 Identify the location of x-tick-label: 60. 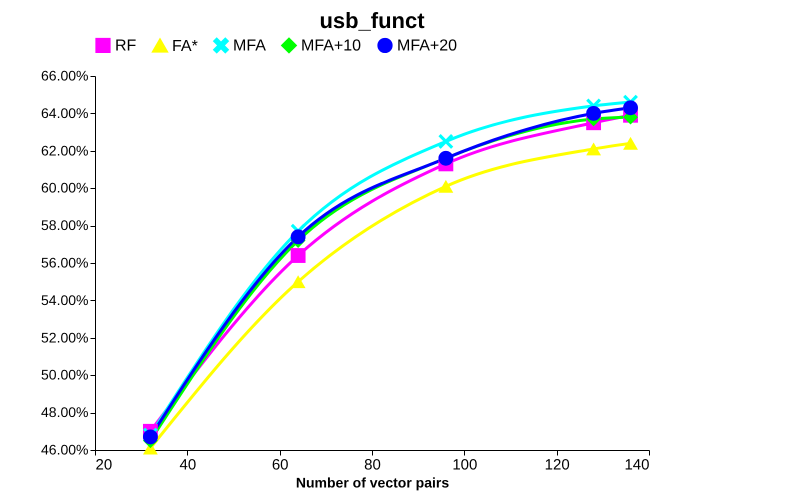
(280, 465).